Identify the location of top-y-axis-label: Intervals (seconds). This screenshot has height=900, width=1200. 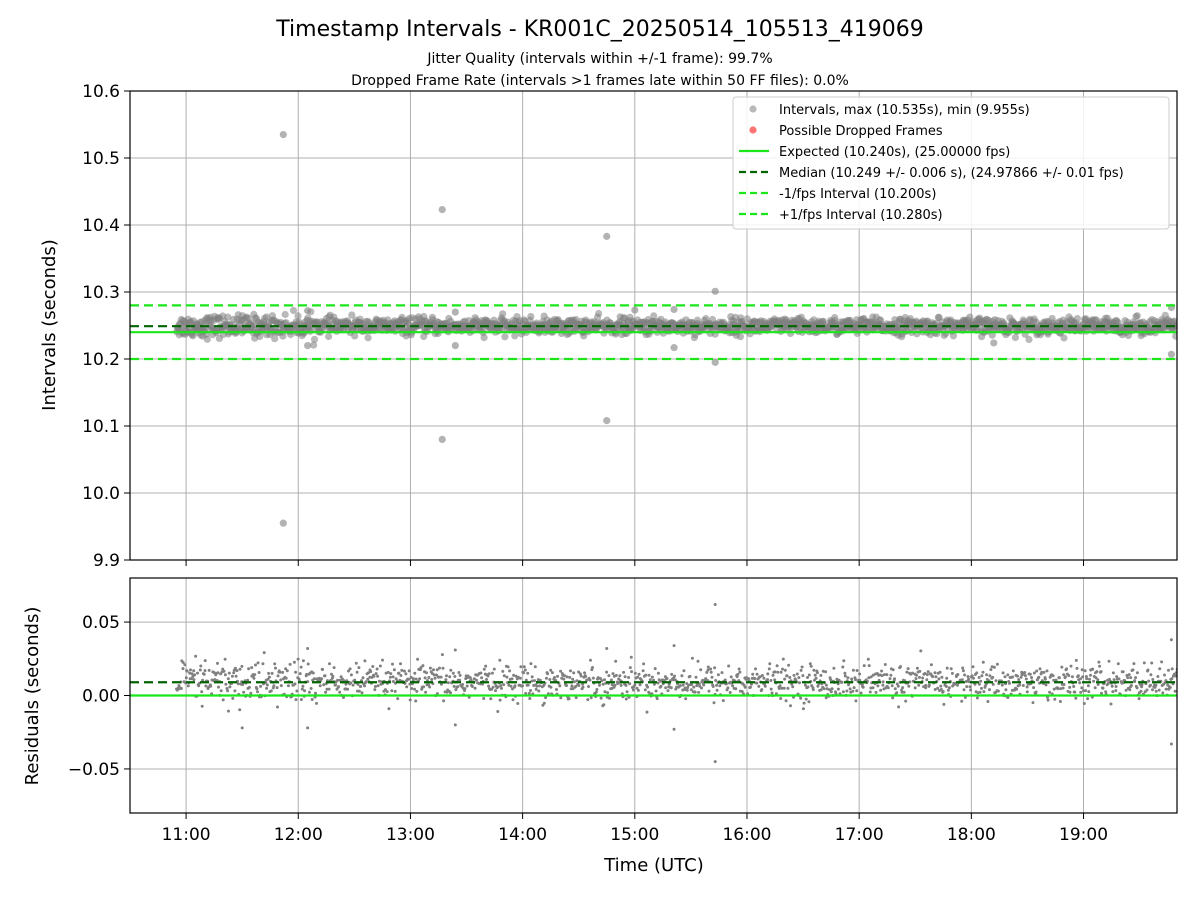
(49, 325).